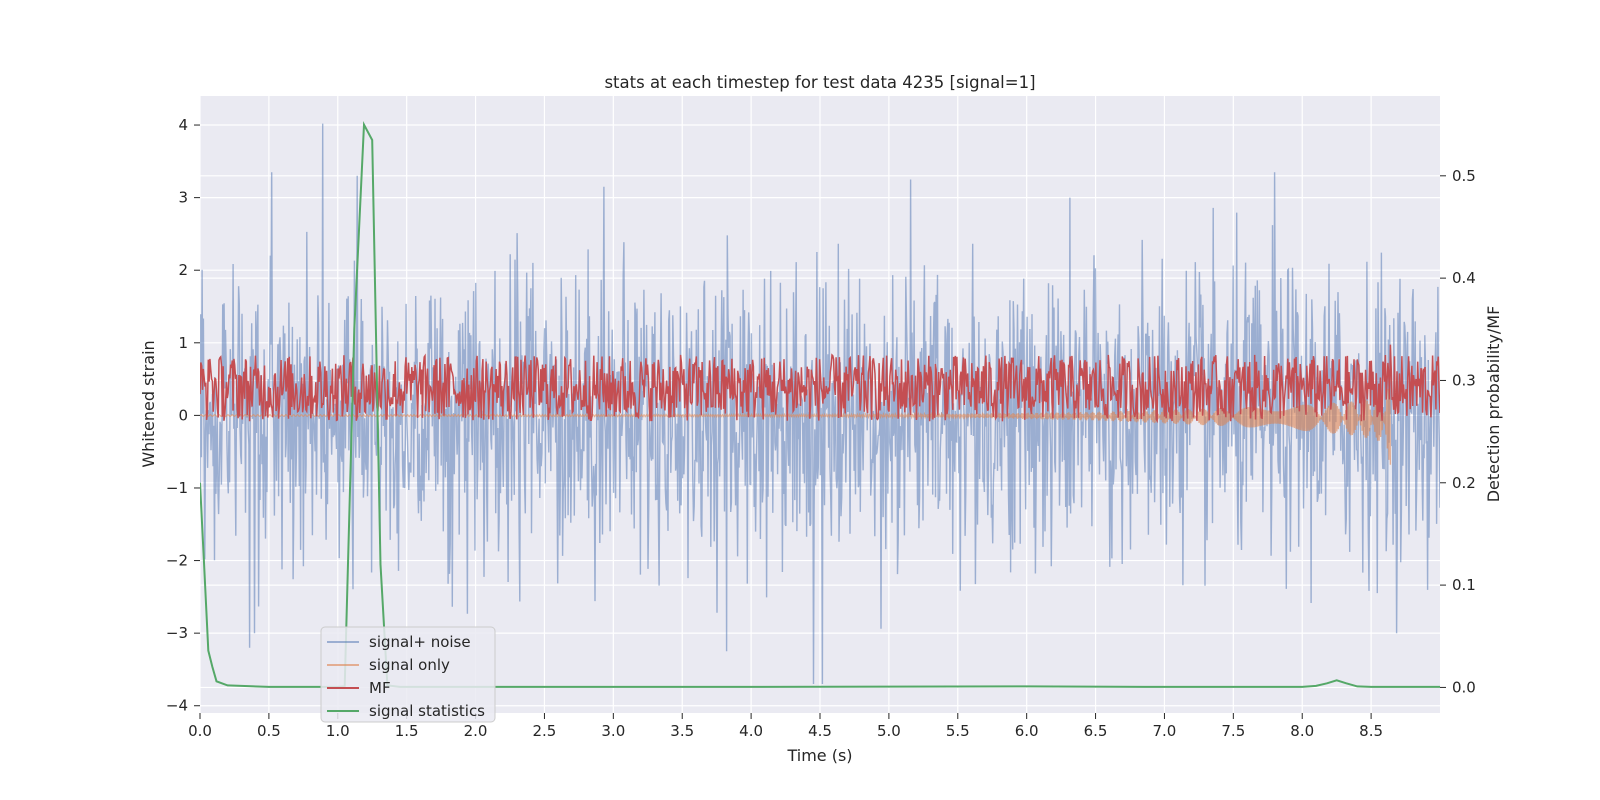 Image resolution: width=1600 pixels, height=800 pixels. I want to click on x-tick-label: 4.5, so click(820, 731).